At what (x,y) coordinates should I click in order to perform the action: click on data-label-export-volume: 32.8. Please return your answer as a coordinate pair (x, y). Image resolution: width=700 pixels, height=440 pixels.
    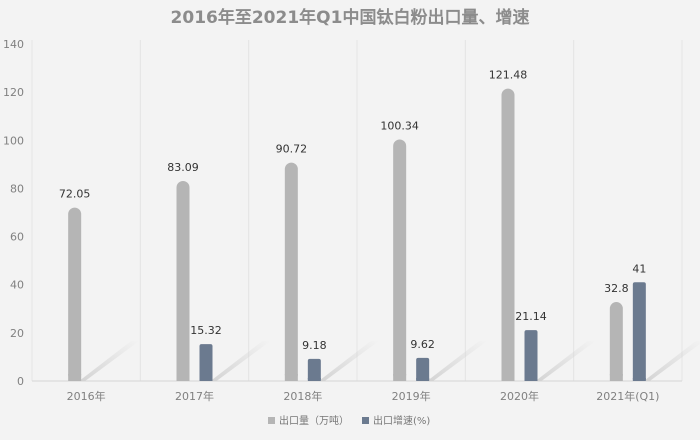
    Looking at the image, I should click on (616, 288).